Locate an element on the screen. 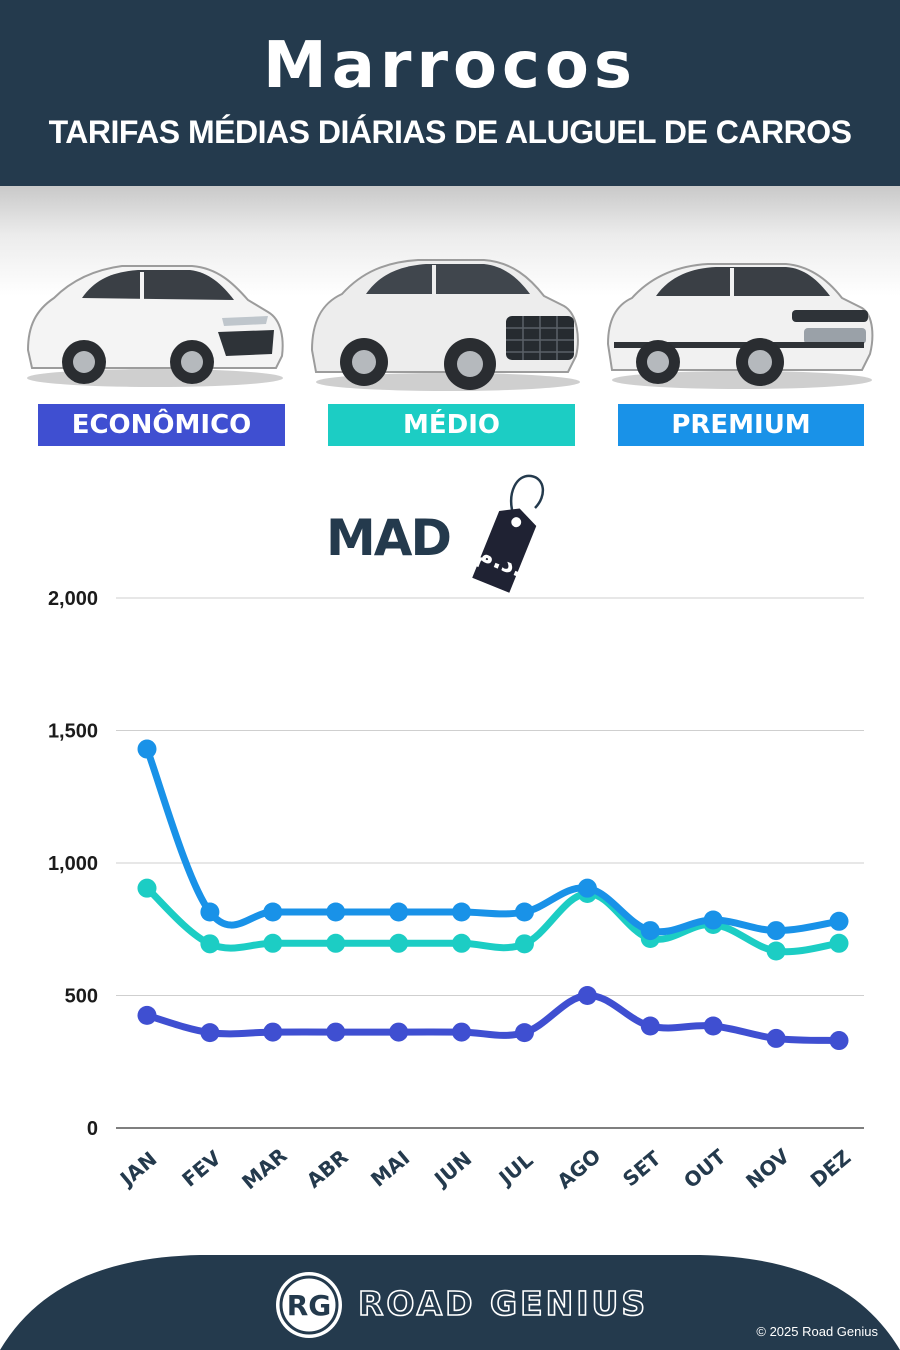 Image resolution: width=900 pixels, height=1350 pixels. footer-band is located at coordinates (450, 1302).